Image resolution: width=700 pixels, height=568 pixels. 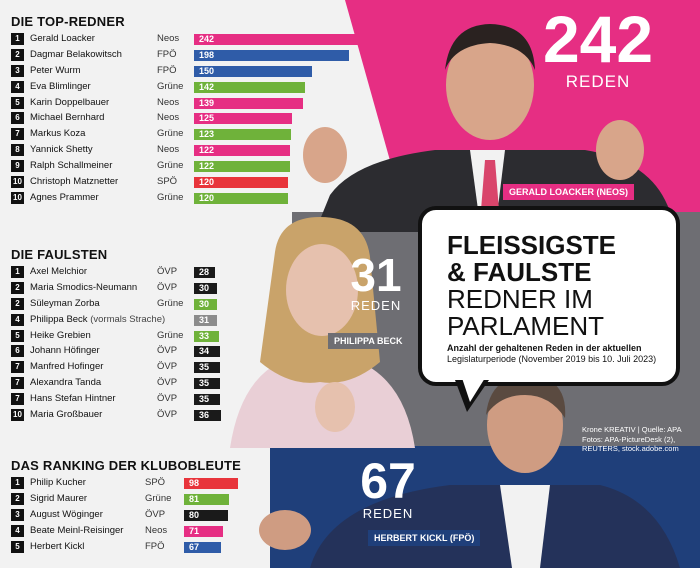 I want to click on table-row: 7 Manfred Hofinger ÖVP 35, so click(x=198, y=367).